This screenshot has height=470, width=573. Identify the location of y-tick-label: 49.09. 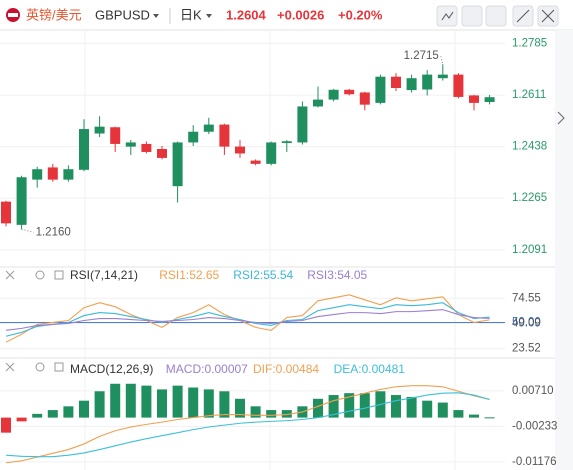
(526, 323).